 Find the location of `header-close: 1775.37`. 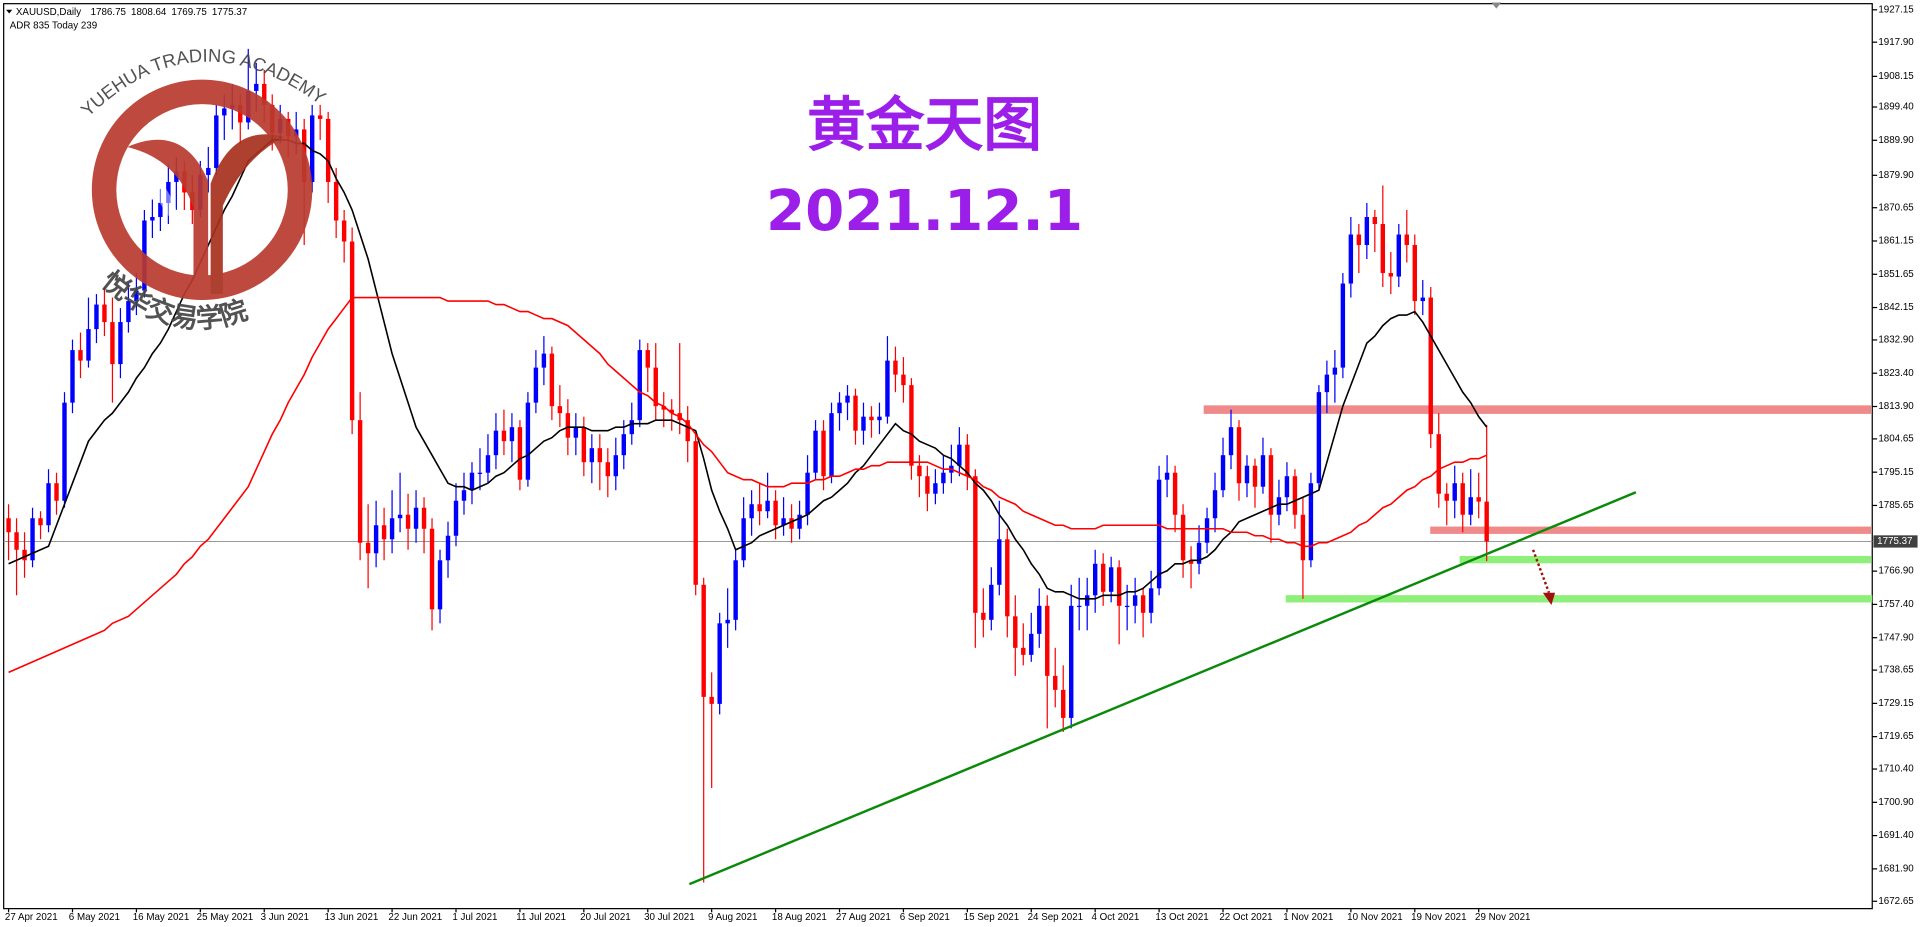

header-close: 1775.37 is located at coordinates (229, 12).